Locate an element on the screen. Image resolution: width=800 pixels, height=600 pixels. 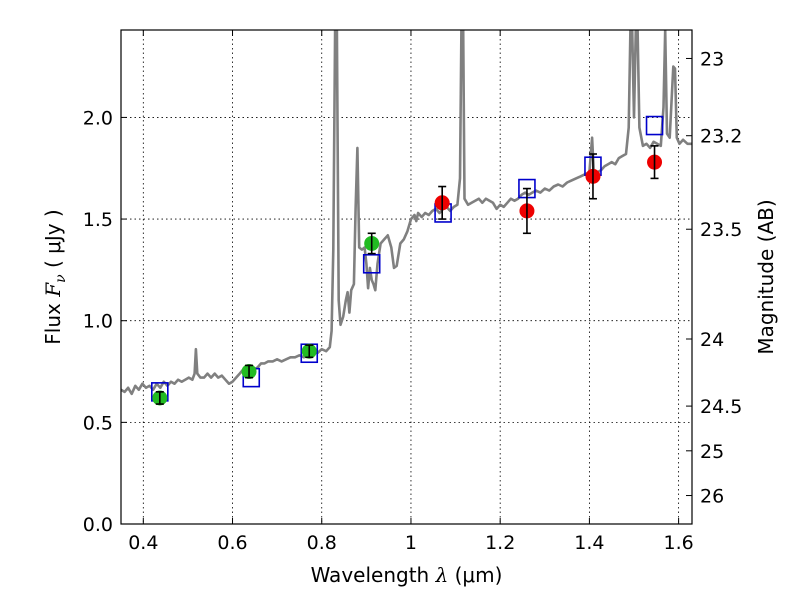
y2-tick-label: 24 is located at coordinates (712, 340).